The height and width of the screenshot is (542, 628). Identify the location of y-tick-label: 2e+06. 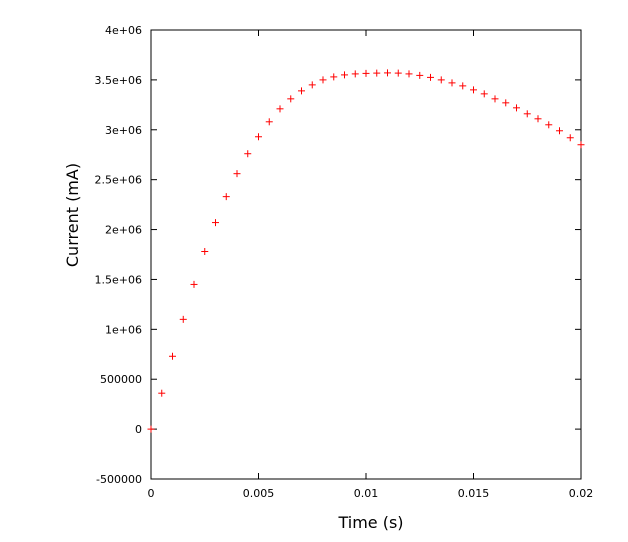
(123, 230).